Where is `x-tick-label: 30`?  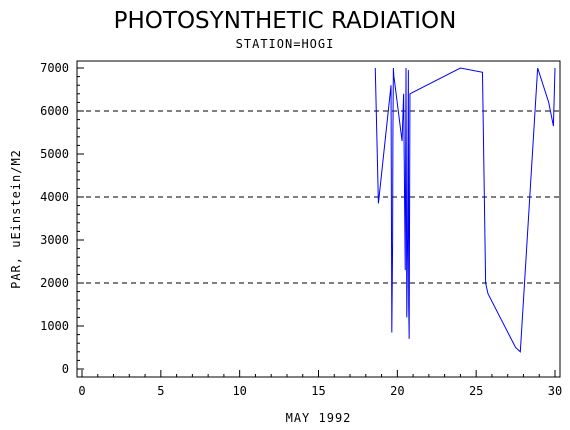 x-tick-label: 30 is located at coordinates (555, 391).